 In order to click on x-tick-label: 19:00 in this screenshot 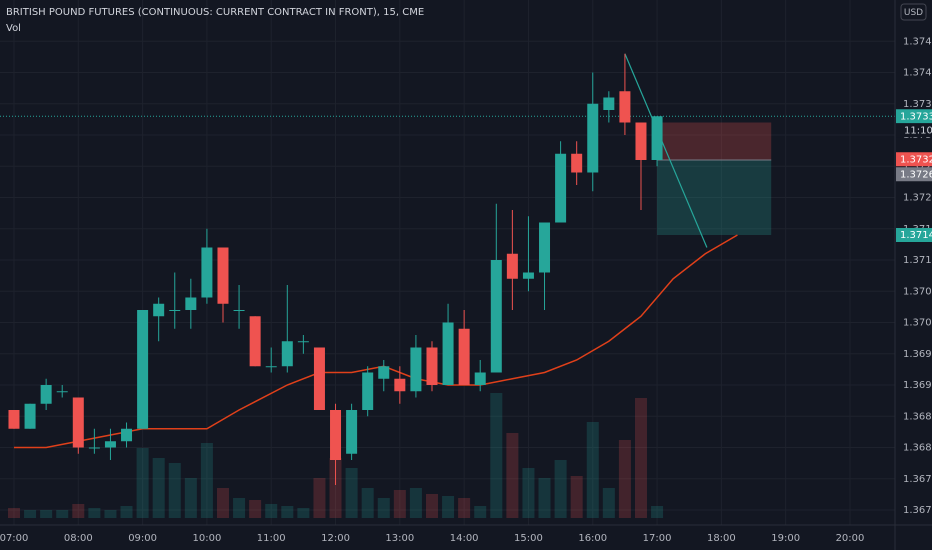, I will do `click(785, 538)`.